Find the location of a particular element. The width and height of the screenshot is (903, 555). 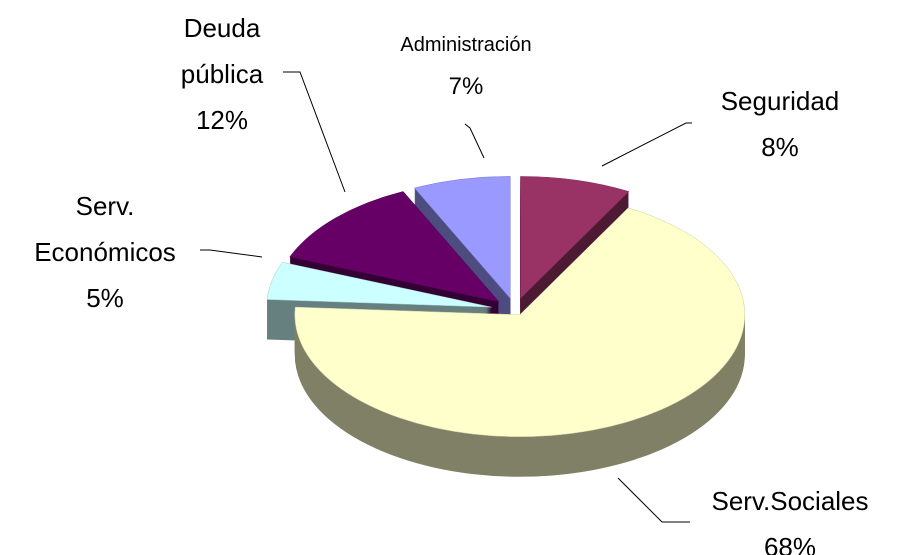

percent-label: 7% is located at coordinates (466, 86).